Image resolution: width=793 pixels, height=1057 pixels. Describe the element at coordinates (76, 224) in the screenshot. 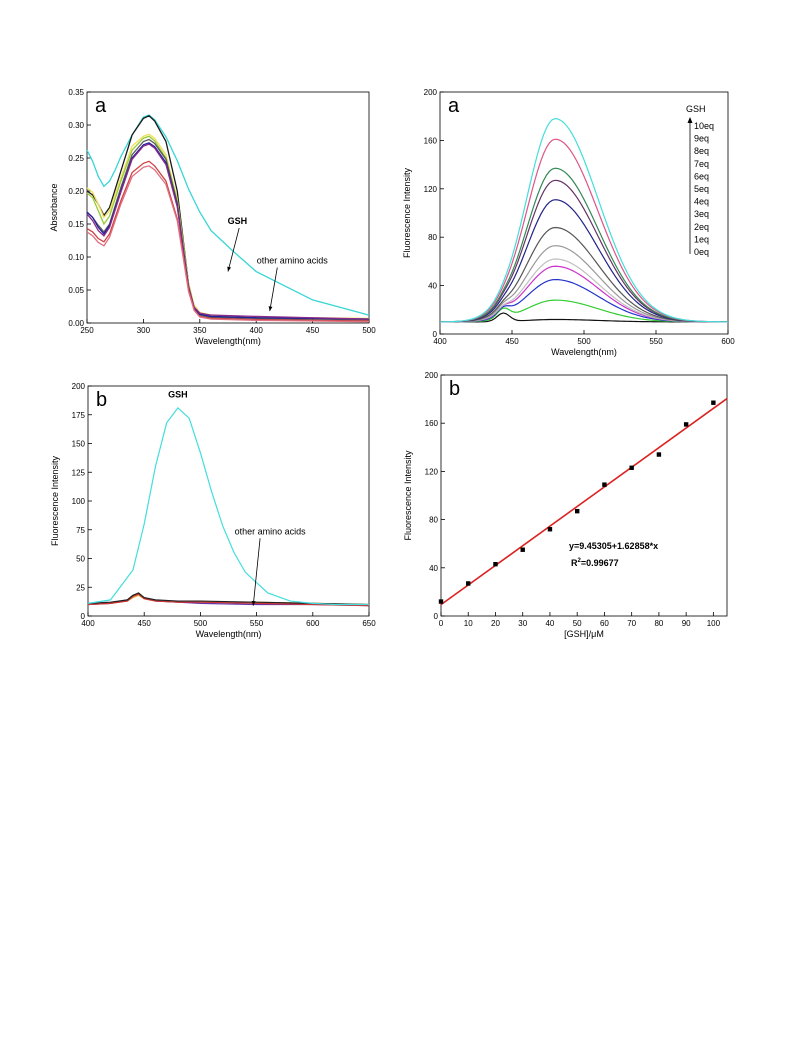

I see `y-tick-label: 0.15` at that location.